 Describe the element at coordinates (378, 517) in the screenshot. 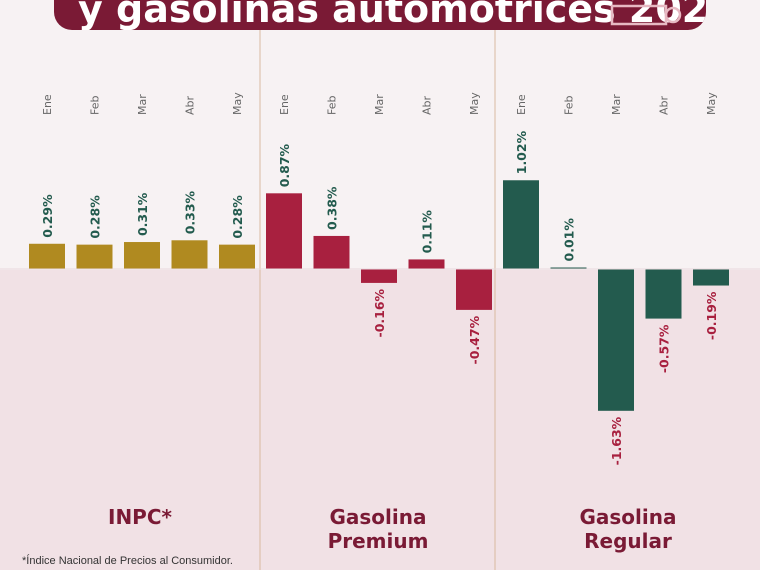

I see `group-label-premium-line1: Gasolina` at that location.